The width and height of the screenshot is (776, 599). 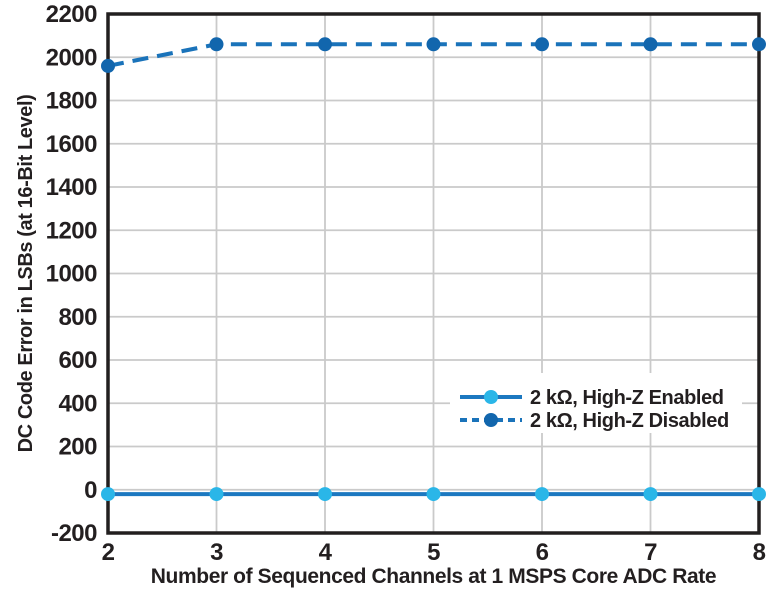 What do you see at coordinates (77, 403) in the screenshot?
I see `y-tick-label: 400` at bounding box center [77, 403].